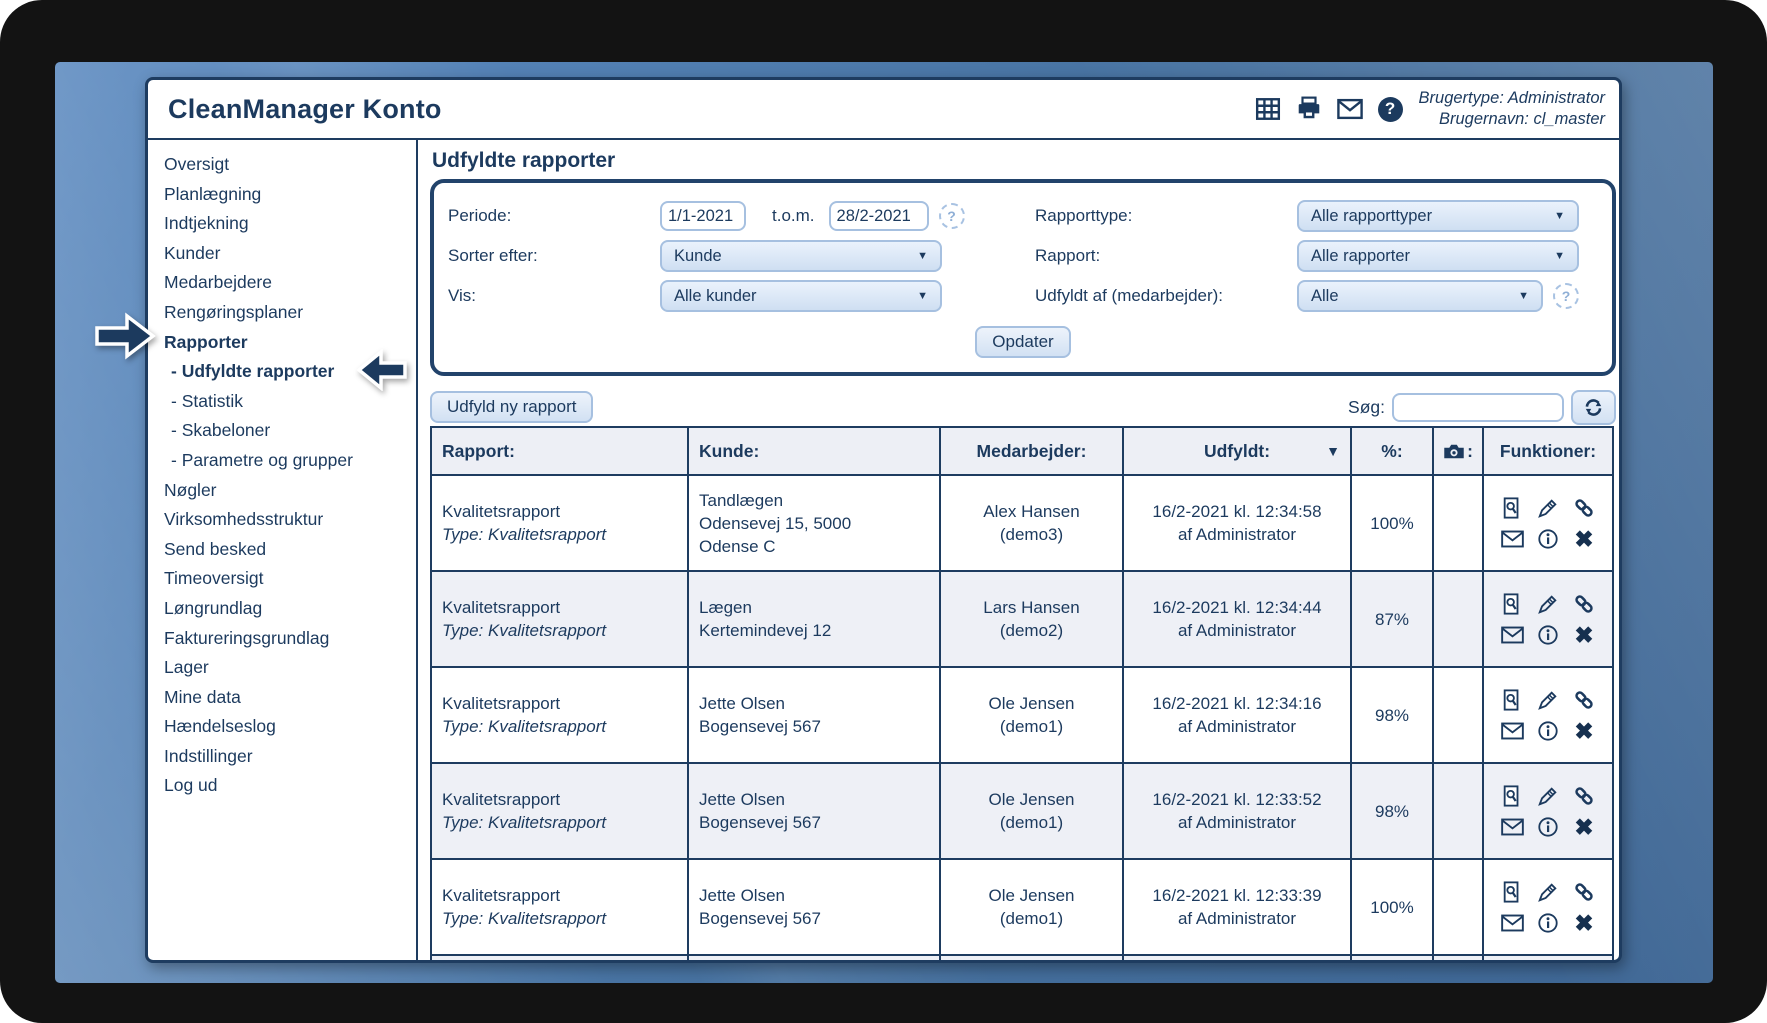 The image size is (1767, 1023). I want to click on help-icon: ?, so click(1390, 109).